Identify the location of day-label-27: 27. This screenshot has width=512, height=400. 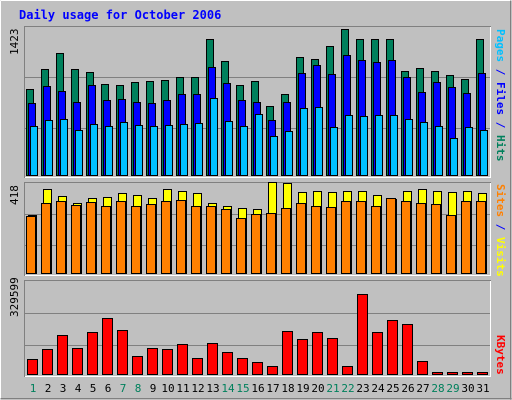
(422, 388).